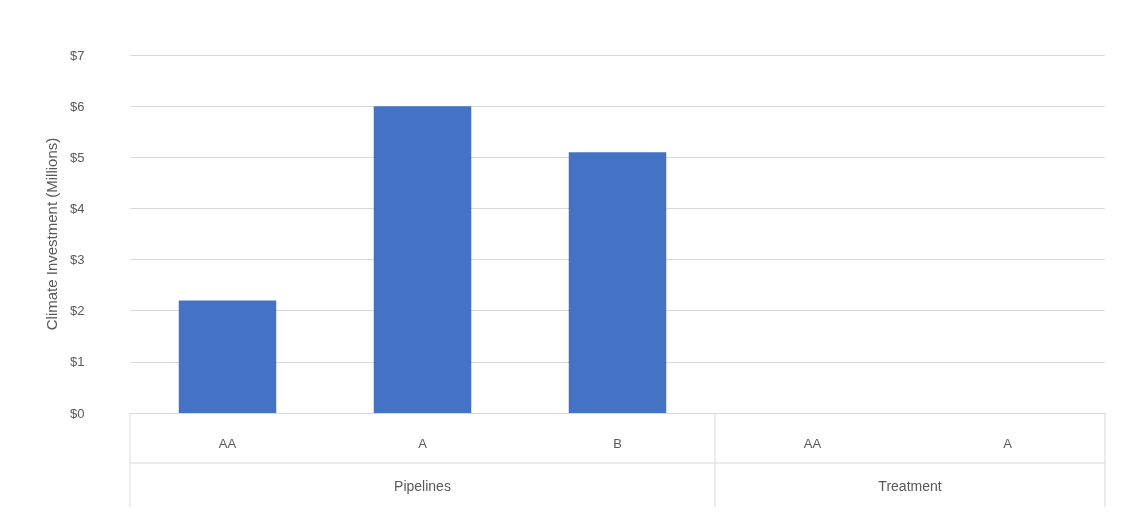  What do you see at coordinates (910, 486) in the screenshot?
I see `text: Treatment` at bounding box center [910, 486].